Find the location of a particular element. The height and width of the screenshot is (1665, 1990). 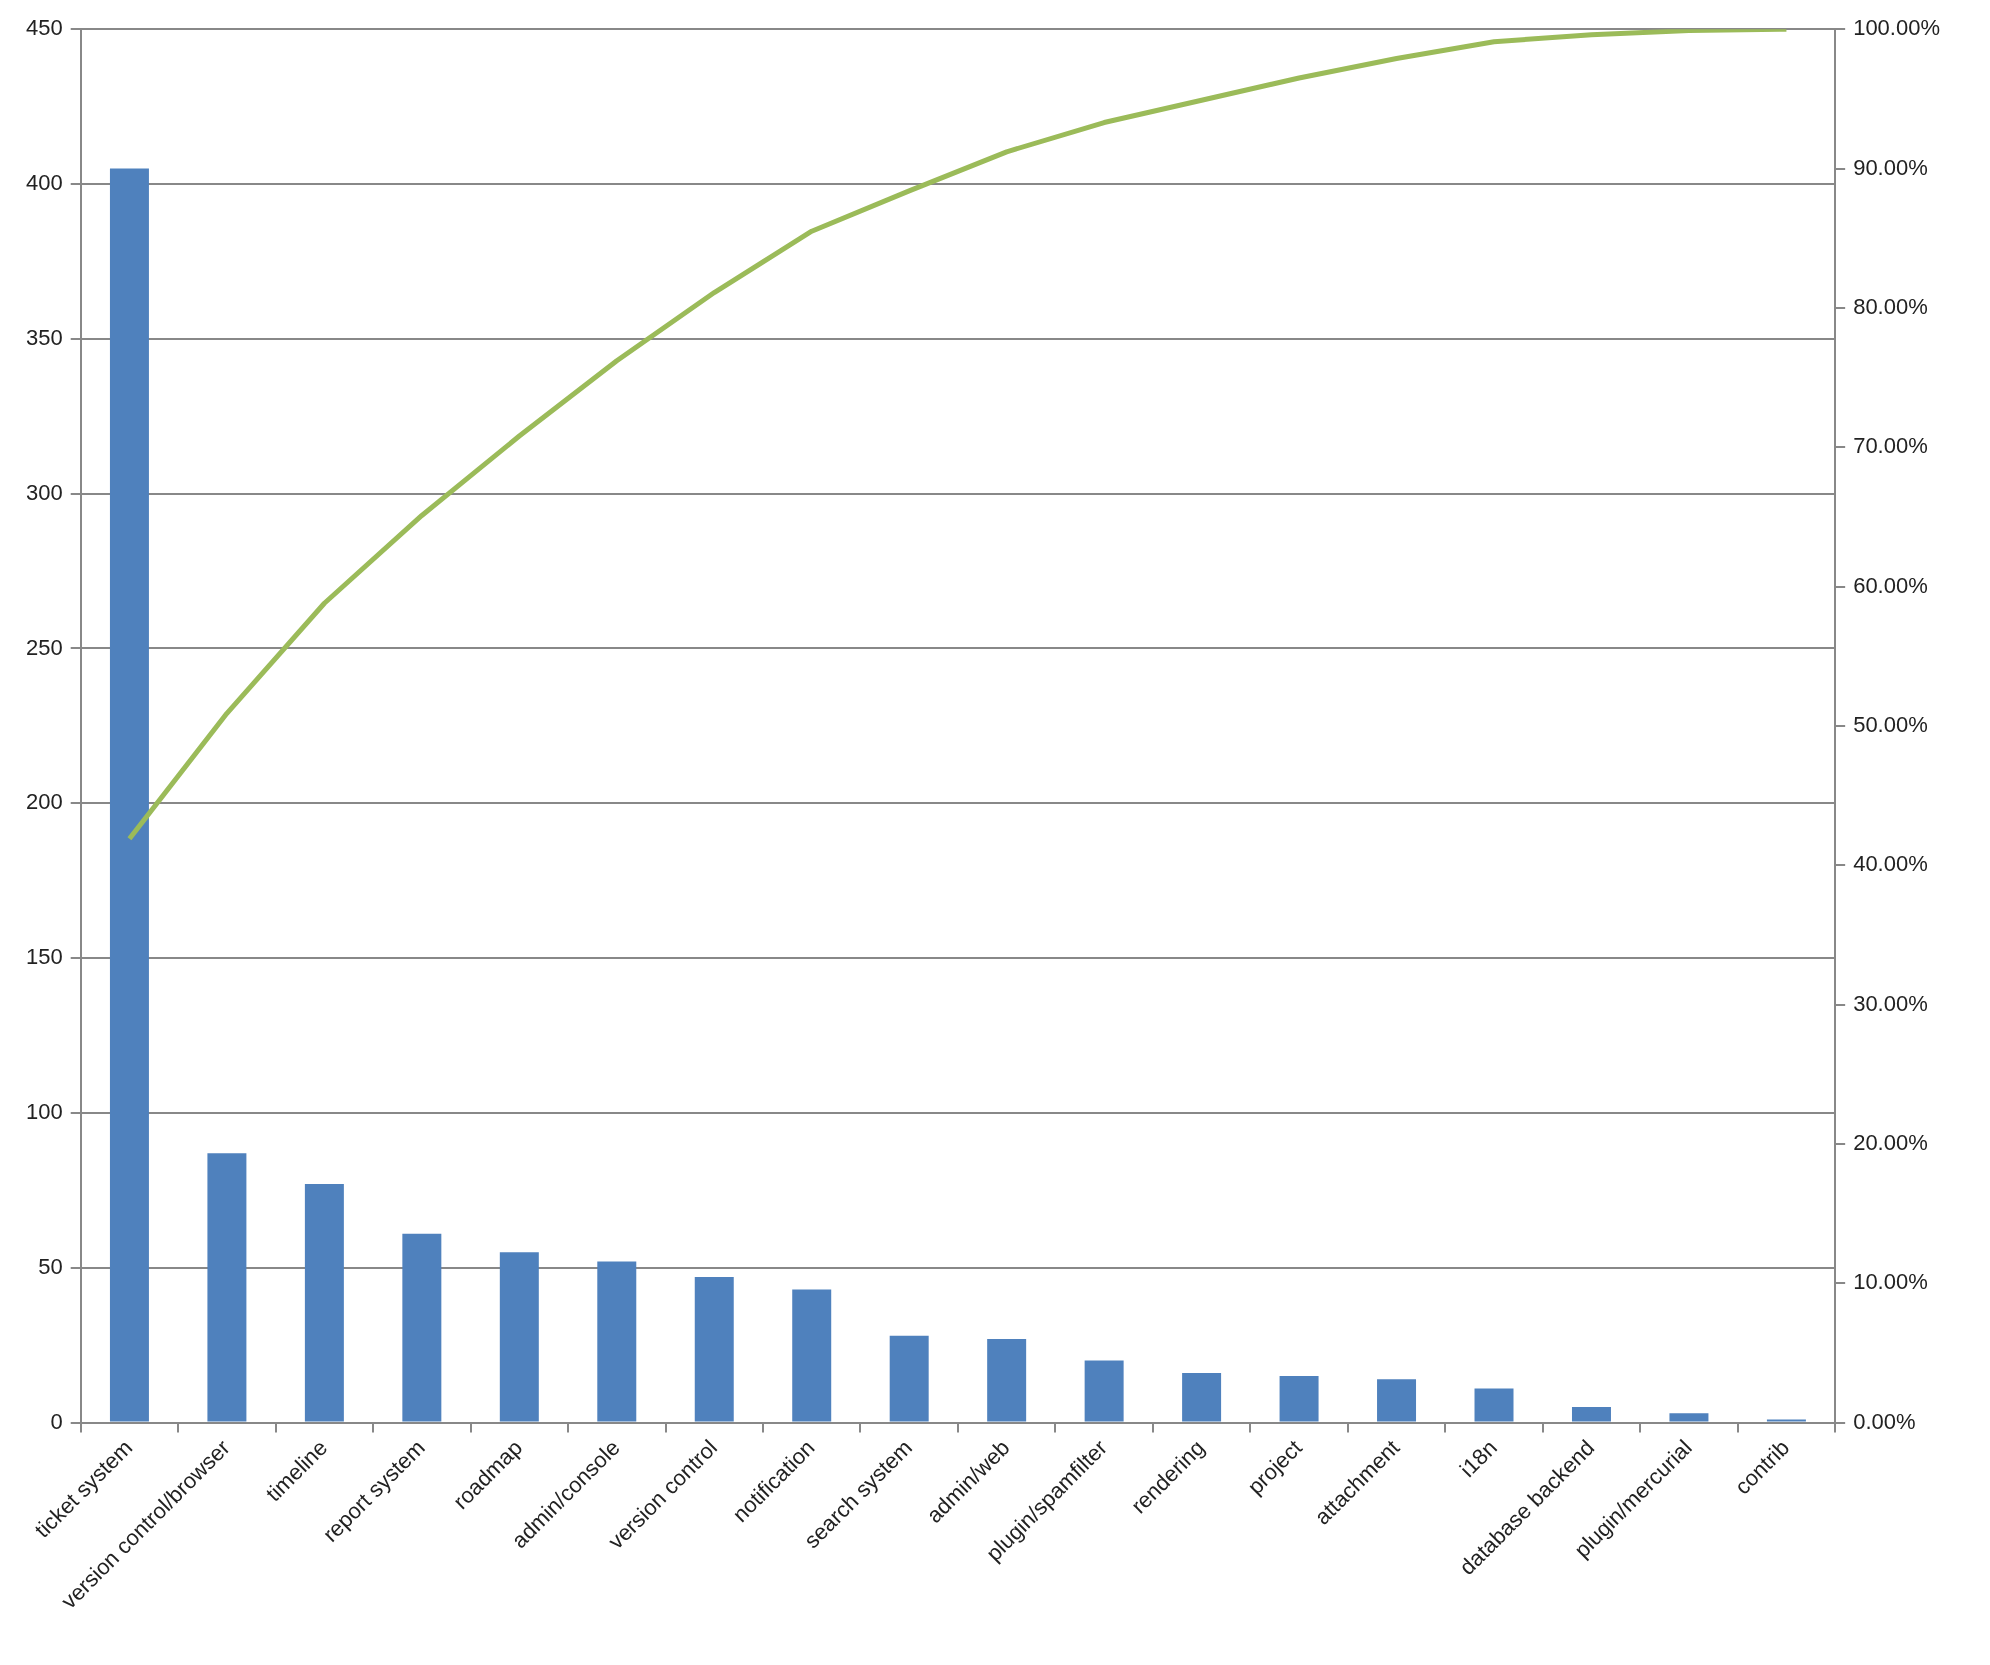

y2-tick-label: 20.00% is located at coordinates (1890, 1142).